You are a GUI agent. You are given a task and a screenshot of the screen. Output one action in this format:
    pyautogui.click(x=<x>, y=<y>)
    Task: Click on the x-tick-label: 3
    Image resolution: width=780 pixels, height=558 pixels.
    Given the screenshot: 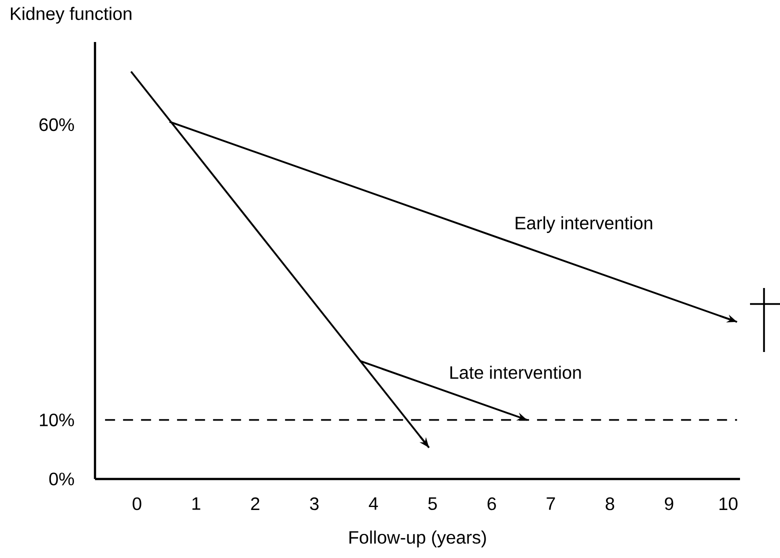 What is the action you would take?
    pyautogui.click(x=314, y=503)
    